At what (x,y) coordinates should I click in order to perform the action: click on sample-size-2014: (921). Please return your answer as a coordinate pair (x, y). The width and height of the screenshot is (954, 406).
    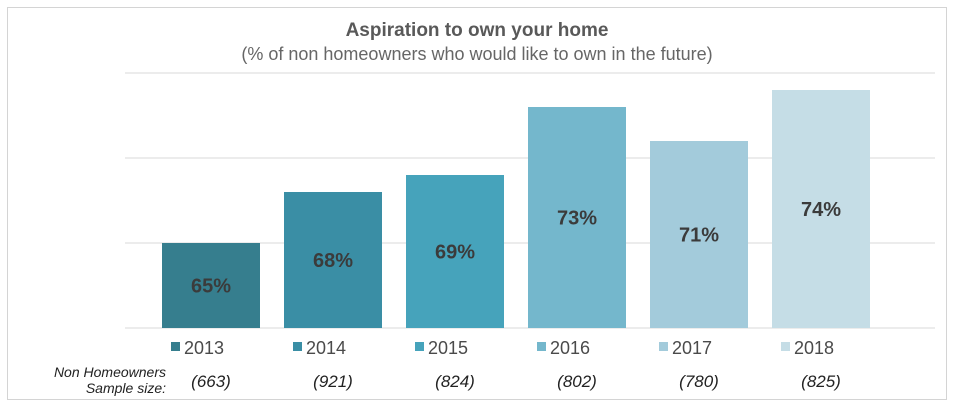
    Looking at the image, I should click on (333, 381).